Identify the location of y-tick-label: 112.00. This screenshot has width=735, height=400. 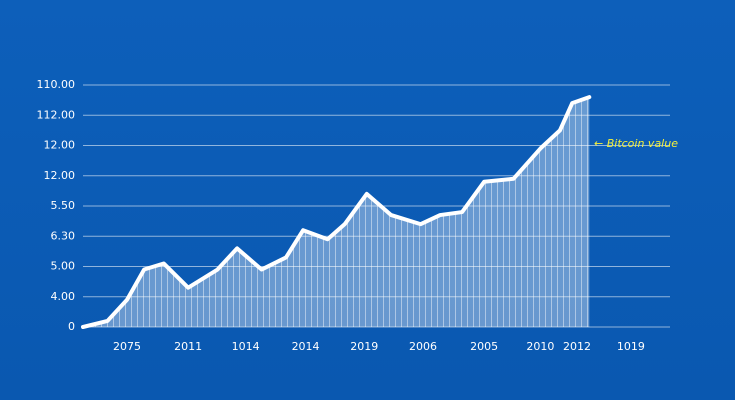
(56, 114).